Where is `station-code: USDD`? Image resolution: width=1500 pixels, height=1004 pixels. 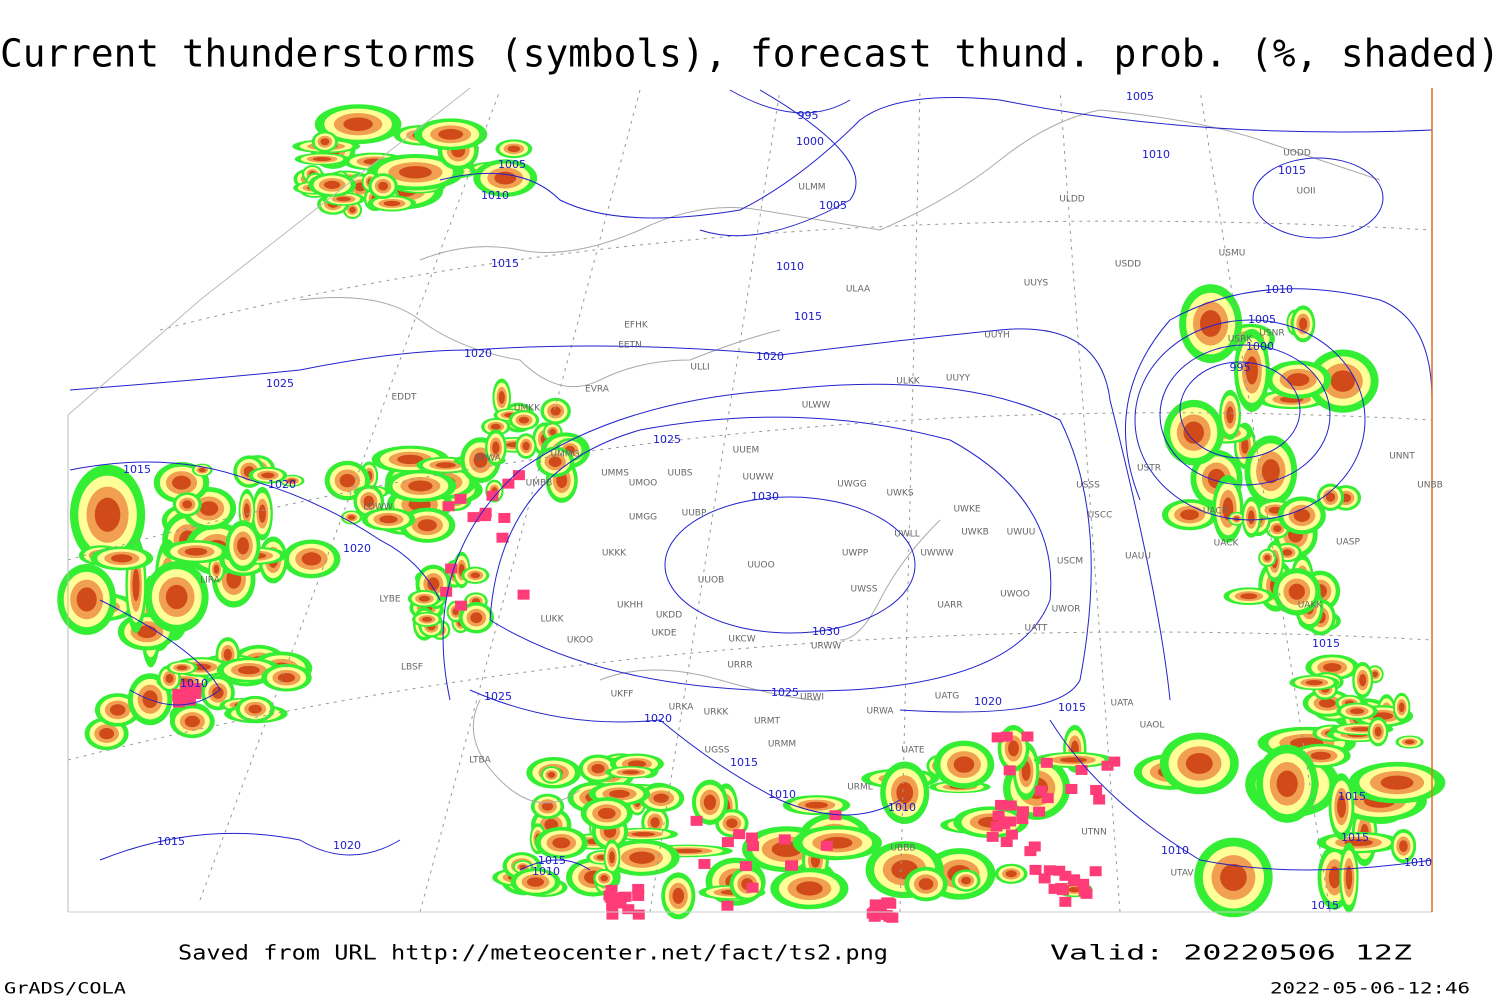 station-code: USDD is located at coordinates (1128, 265).